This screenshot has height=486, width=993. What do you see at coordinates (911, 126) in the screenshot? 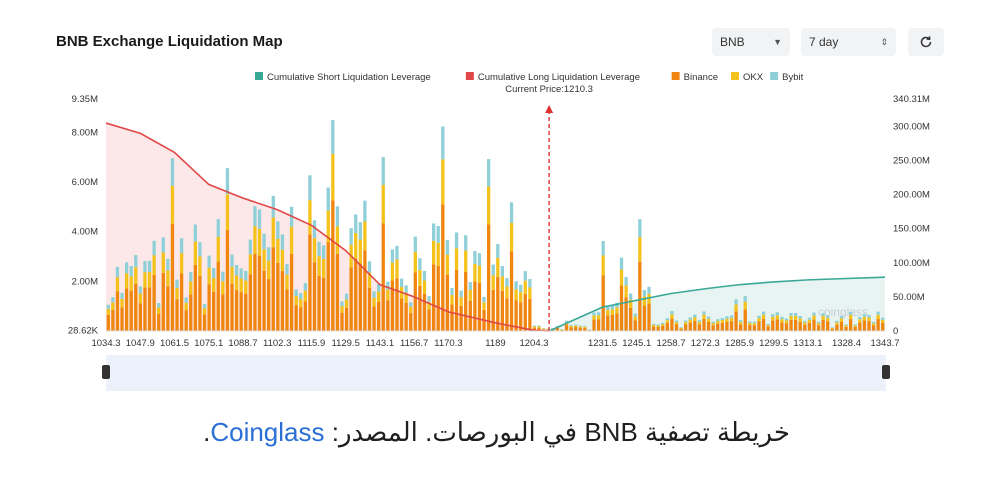
I see `y-right-tick-1: 300.00M` at bounding box center [911, 126].